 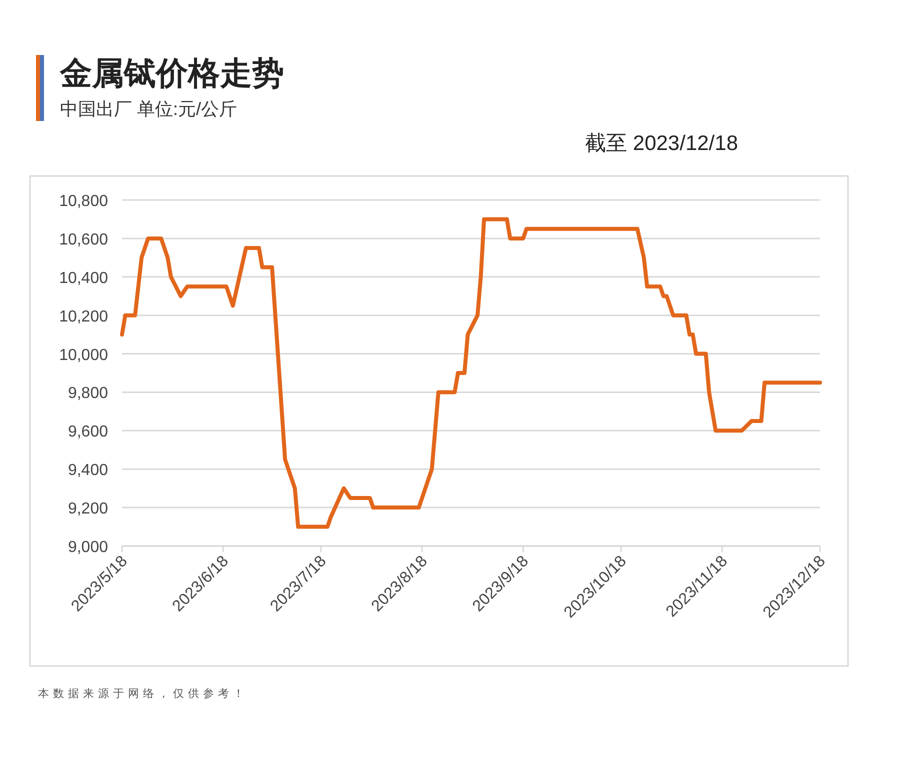 I want to click on y-tick-label: 9,600, so click(x=88, y=432).